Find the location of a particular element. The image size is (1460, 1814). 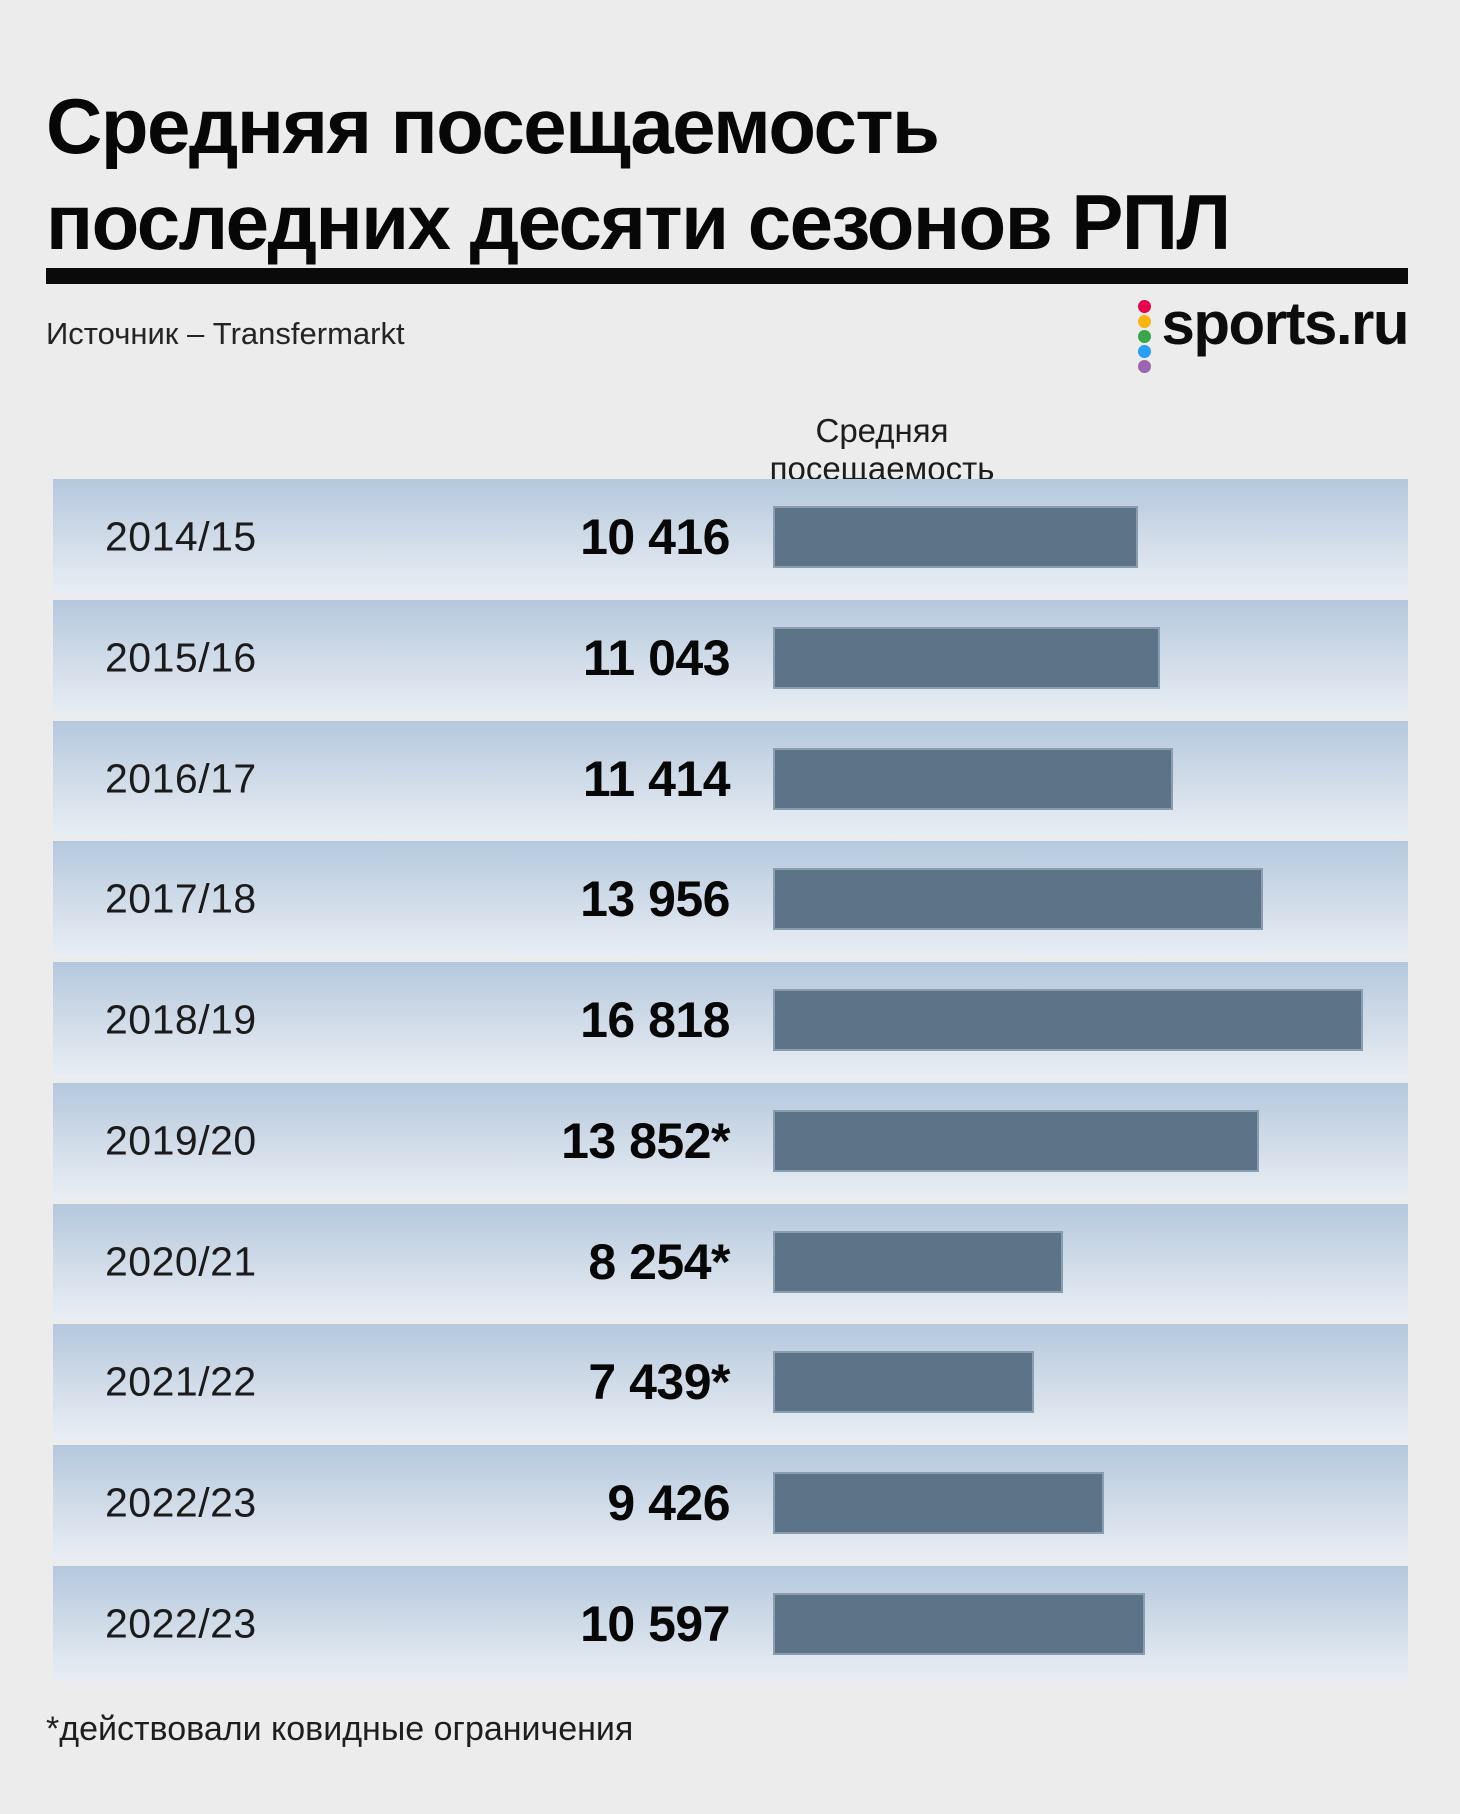

column-header: Средняя посещаемость is located at coordinates (882, 449).